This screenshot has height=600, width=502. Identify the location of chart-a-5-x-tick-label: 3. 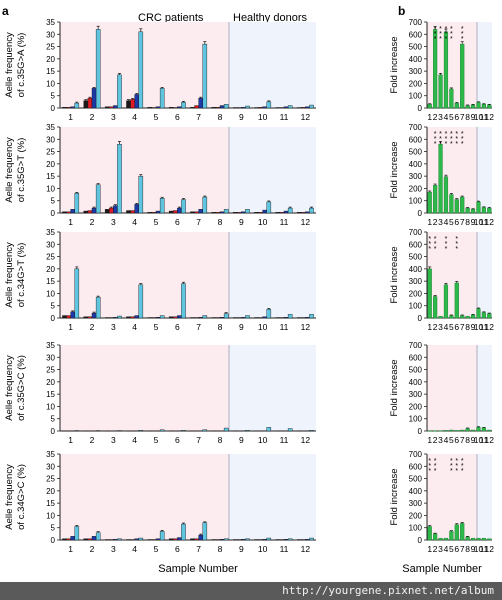
(113, 549).